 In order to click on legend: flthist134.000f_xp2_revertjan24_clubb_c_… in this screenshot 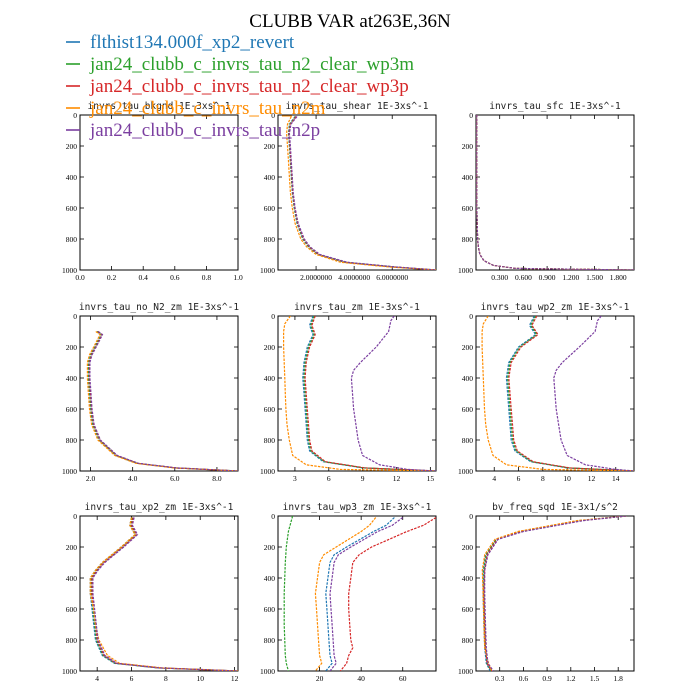, I will do `click(240, 86)`.